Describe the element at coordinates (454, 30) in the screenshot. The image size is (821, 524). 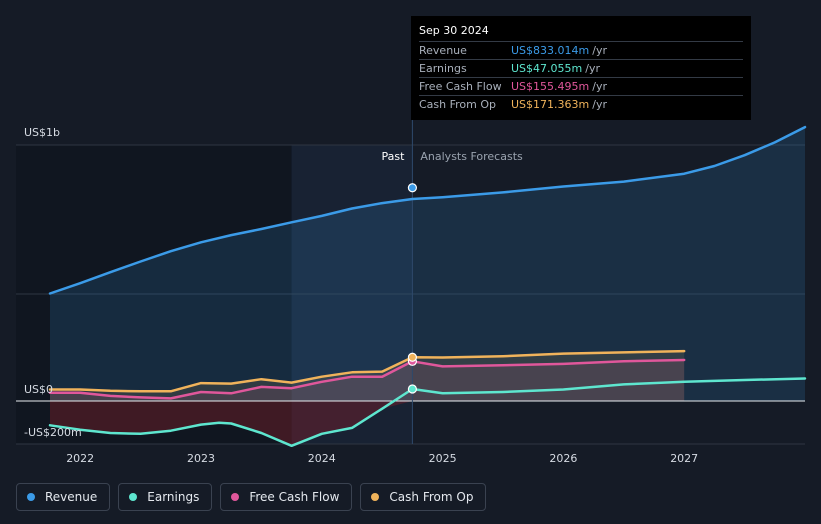
I see `tooltip-date: Sep 30 2024` at that location.